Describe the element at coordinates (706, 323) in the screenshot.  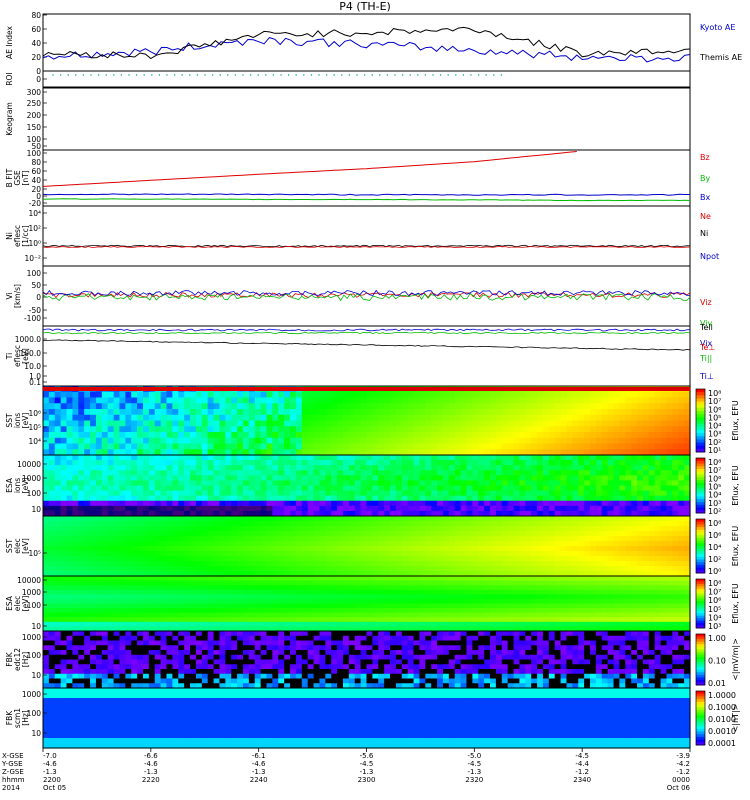
I see `legend-entry: Viy` at that location.